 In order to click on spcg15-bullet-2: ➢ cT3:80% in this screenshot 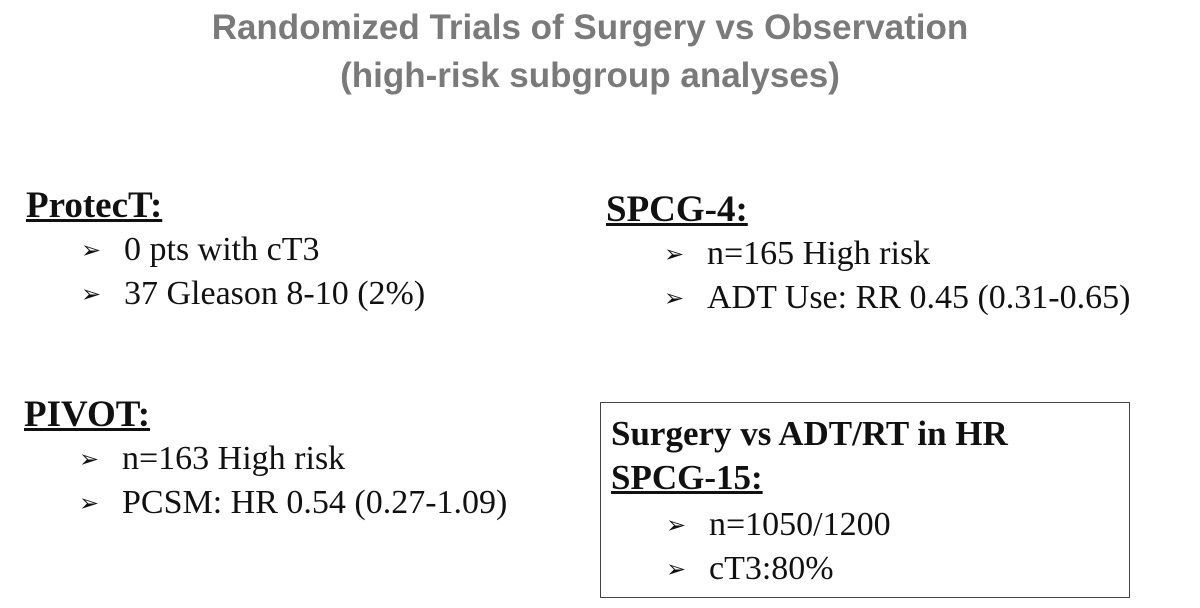, I will do `click(776, 569)`.